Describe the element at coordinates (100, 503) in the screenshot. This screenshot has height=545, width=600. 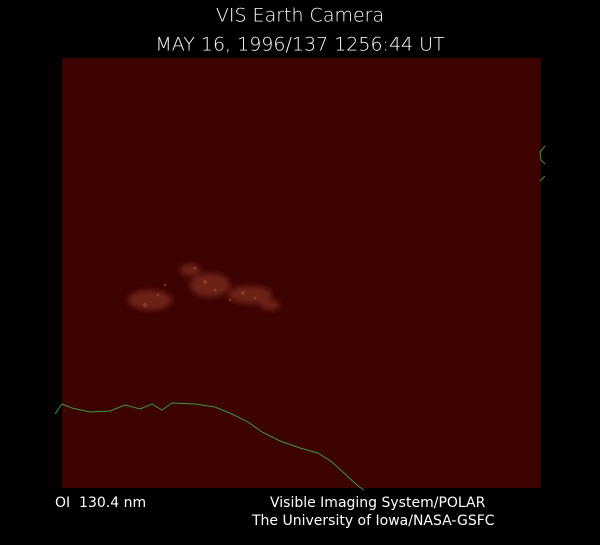
I see `wavelength-label: OI 130.4 nm` at that location.